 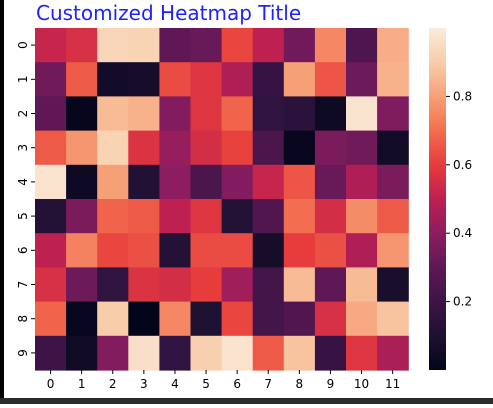 I want to click on x-tick-label: 10, so click(x=361, y=384).